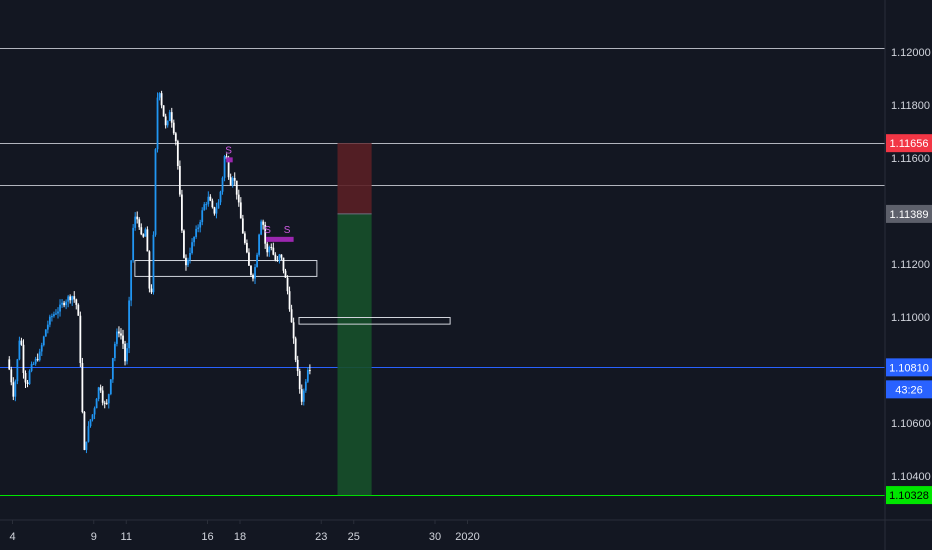  I want to click on time-scale-labels: 4 9 11 16 18 23 25 30 2020, so click(244, 531).